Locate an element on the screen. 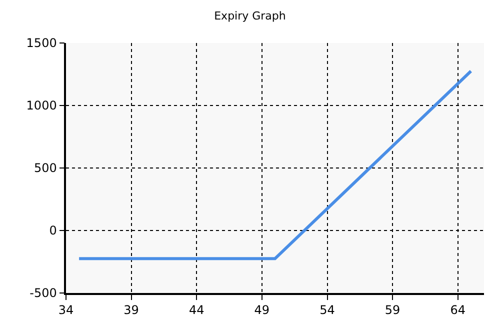  x-tick-label: 34 is located at coordinates (66, 310).